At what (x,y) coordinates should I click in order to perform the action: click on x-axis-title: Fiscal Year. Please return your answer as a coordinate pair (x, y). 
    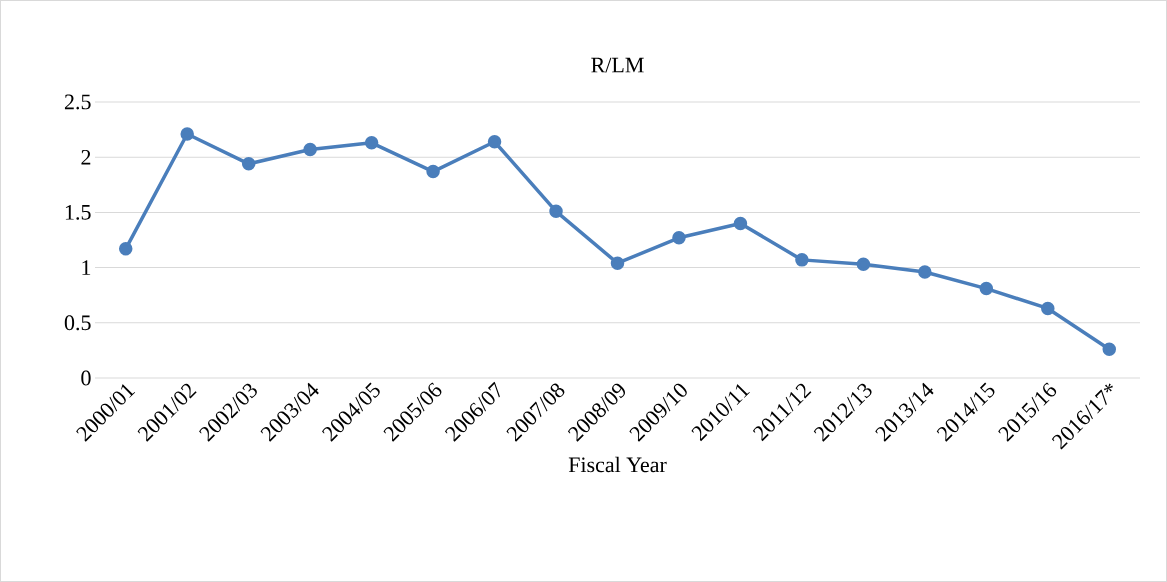
    Looking at the image, I should click on (617, 464).